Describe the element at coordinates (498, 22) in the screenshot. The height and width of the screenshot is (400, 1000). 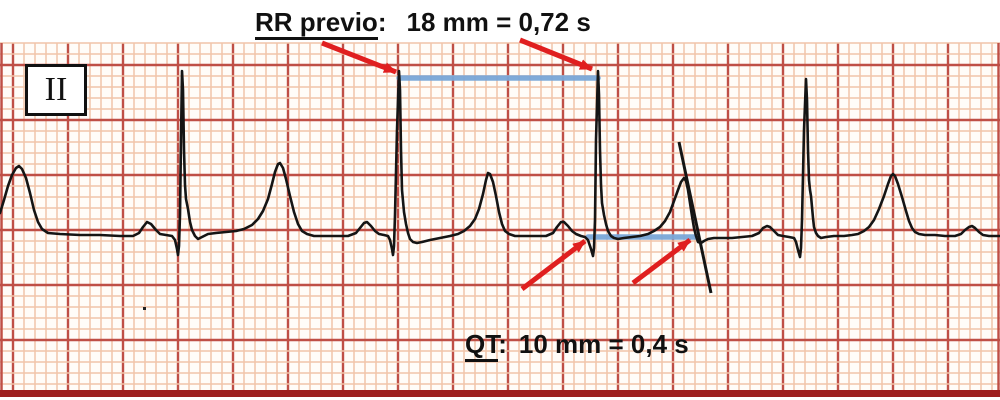
I see `rr-label-value: 18 mm = 0,72 s` at that location.